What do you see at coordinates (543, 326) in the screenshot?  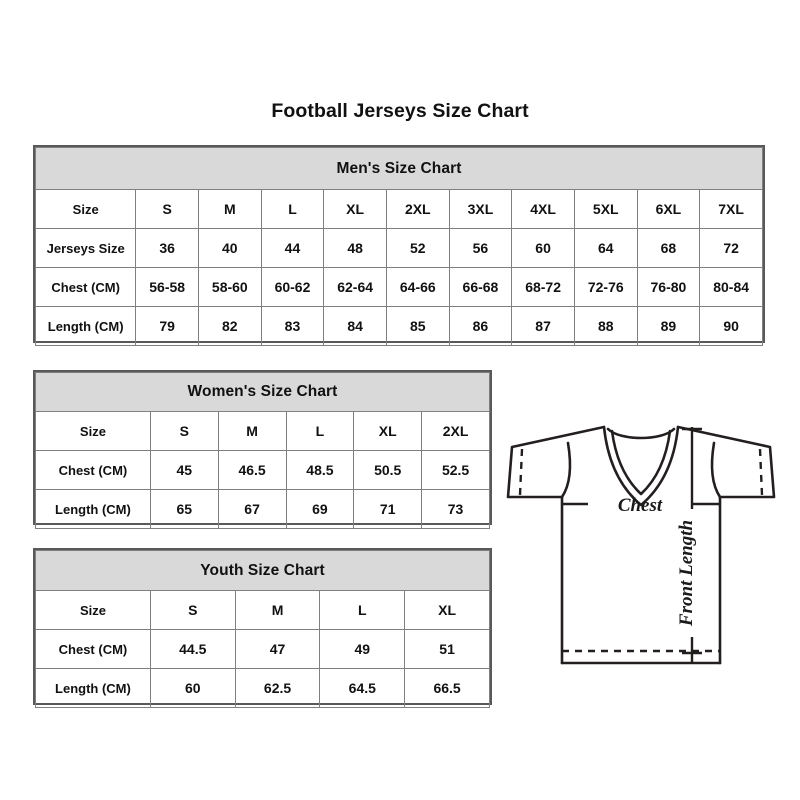 I see `mens-length-4xl: 87` at bounding box center [543, 326].